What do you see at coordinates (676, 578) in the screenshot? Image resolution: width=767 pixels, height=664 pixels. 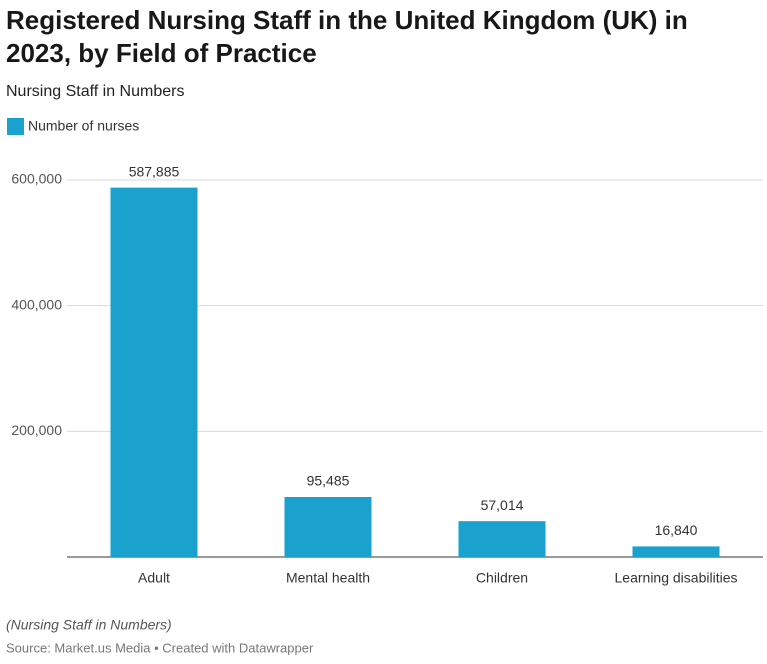 I see `x-tick-label: Learning disabilities` at bounding box center [676, 578].